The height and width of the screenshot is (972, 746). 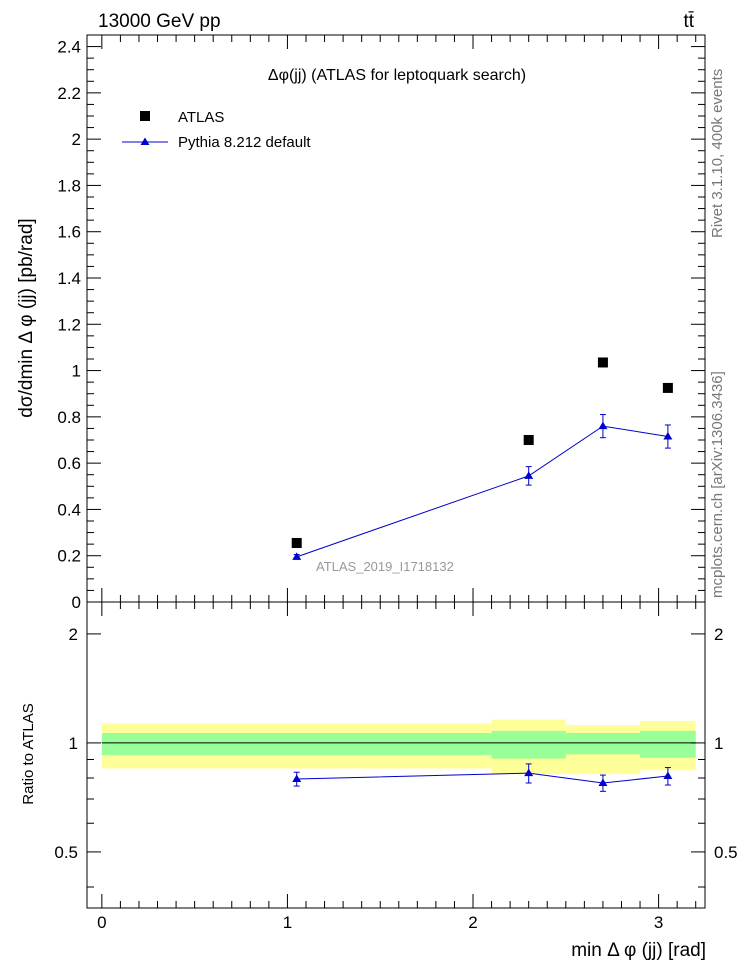 What do you see at coordinates (69, 278) in the screenshot?
I see `y-tick-label: 1.4` at bounding box center [69, 278].